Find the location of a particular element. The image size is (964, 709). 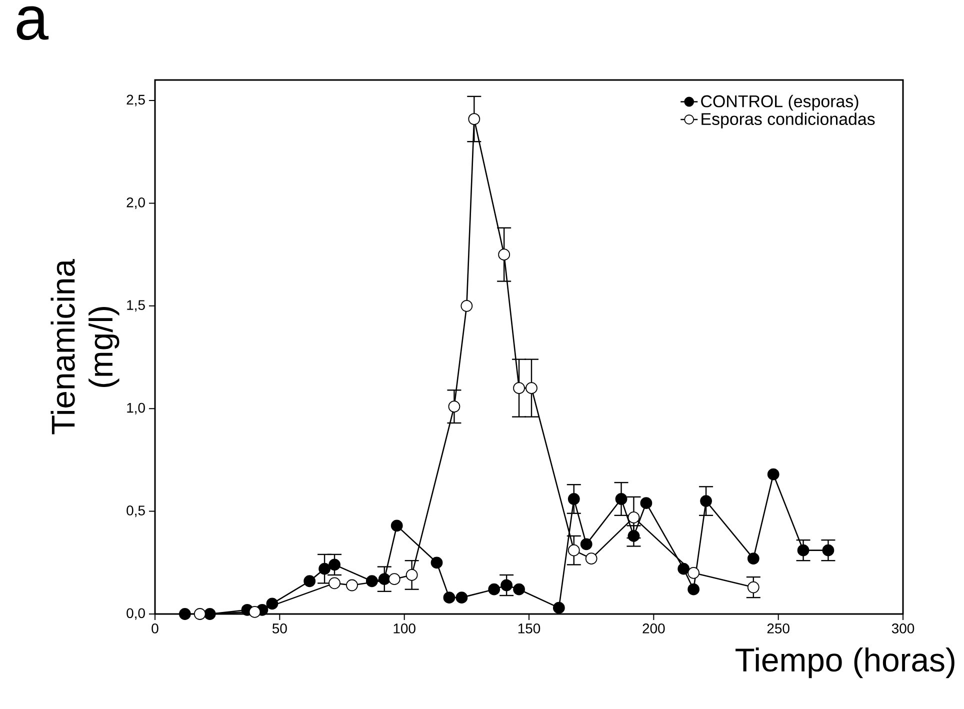

legend-label: CONTROL (esporas) is located at coordinates (779, 102).